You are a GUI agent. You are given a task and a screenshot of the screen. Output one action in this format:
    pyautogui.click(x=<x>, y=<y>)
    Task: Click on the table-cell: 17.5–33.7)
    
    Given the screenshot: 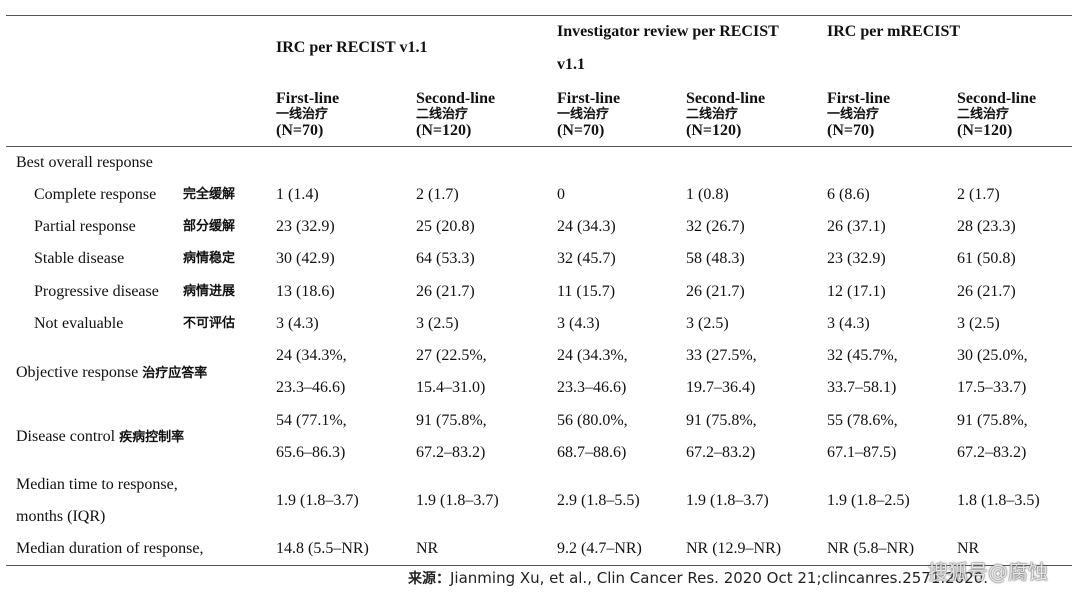 What is the action you would take?
    pyautogui.click(x=992, y=387)
    